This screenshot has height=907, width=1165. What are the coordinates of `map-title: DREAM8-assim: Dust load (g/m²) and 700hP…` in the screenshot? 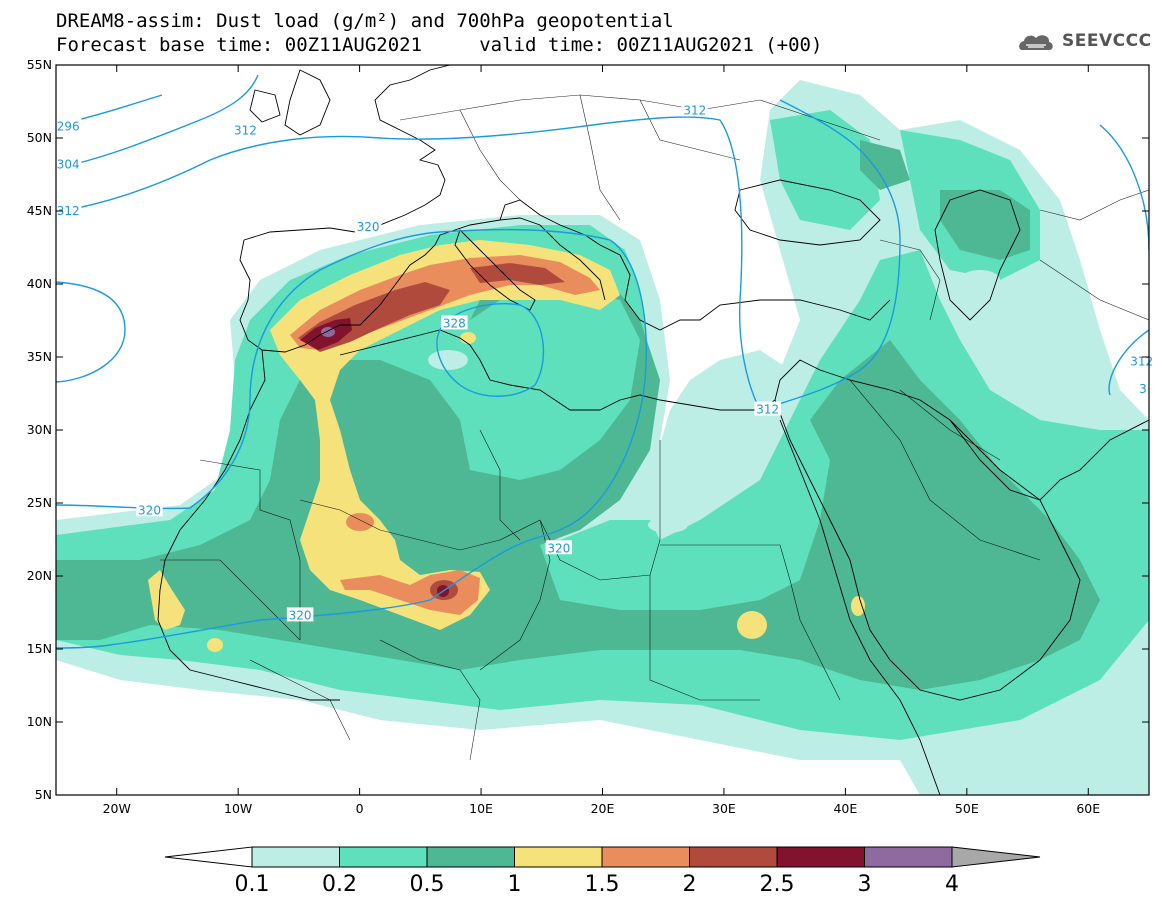 It's located at (365, 21).